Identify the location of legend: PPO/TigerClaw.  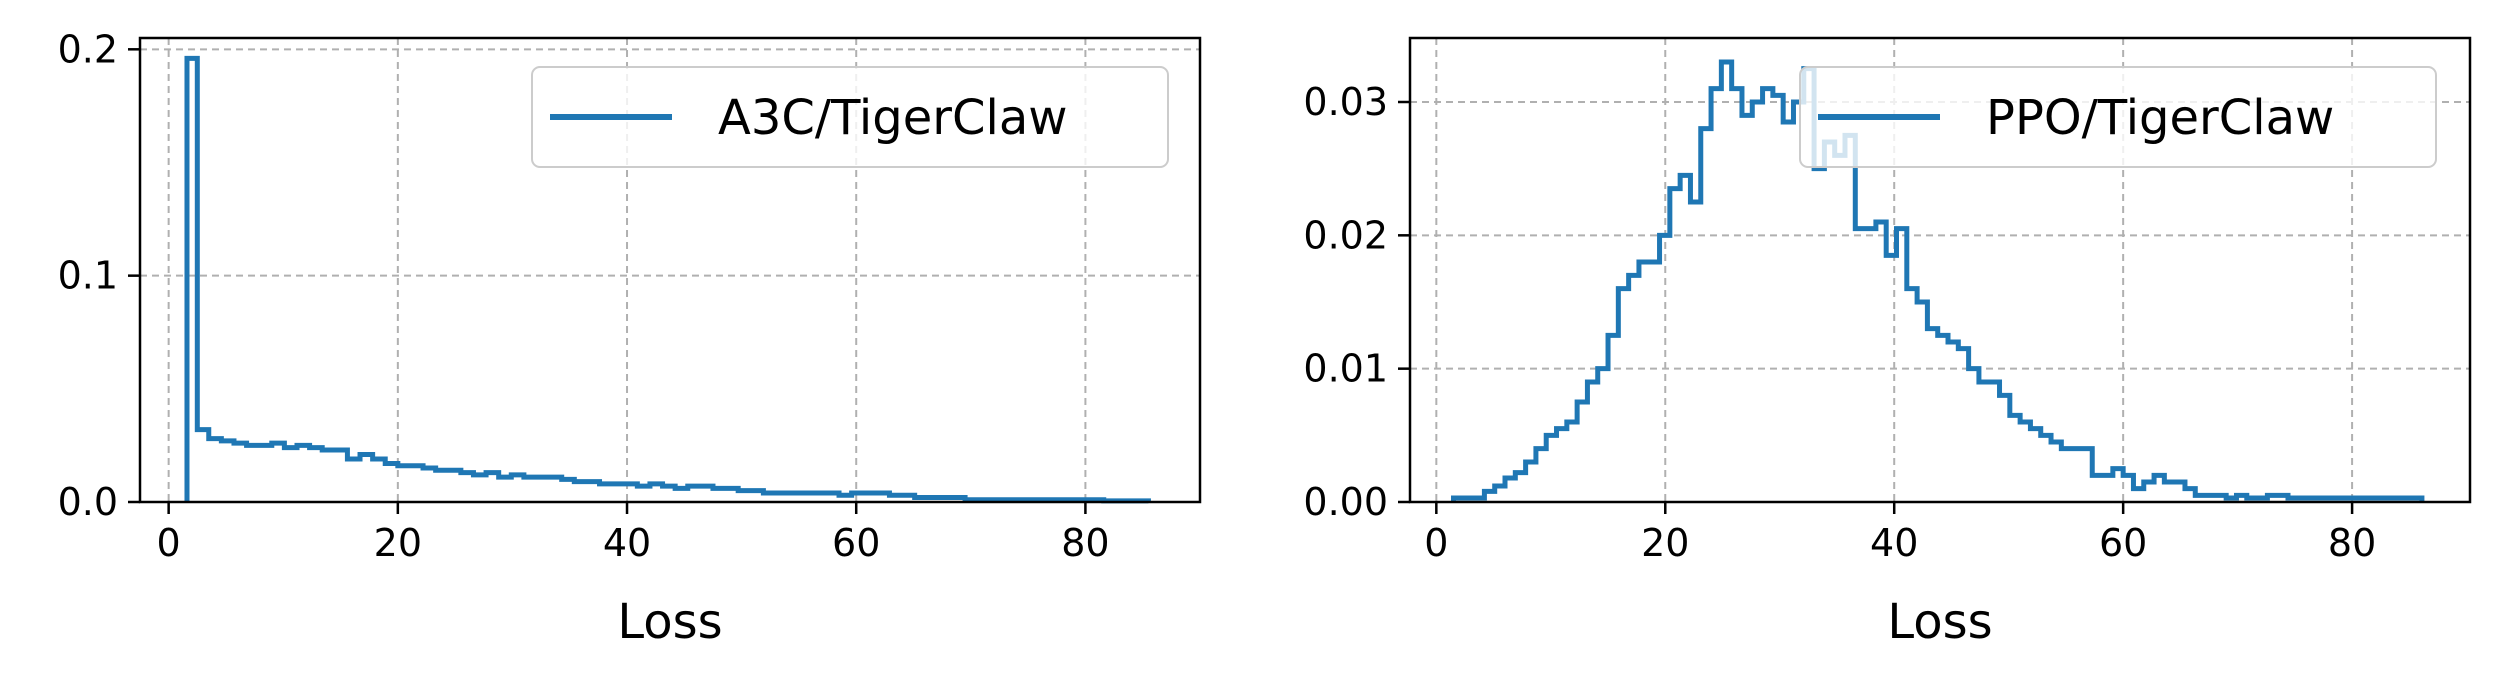
(2118, 117).